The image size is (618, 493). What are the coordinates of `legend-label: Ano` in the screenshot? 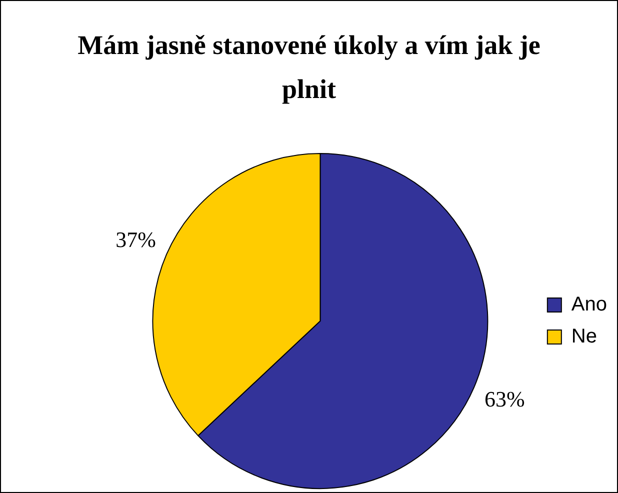 It's located at (589, 305).